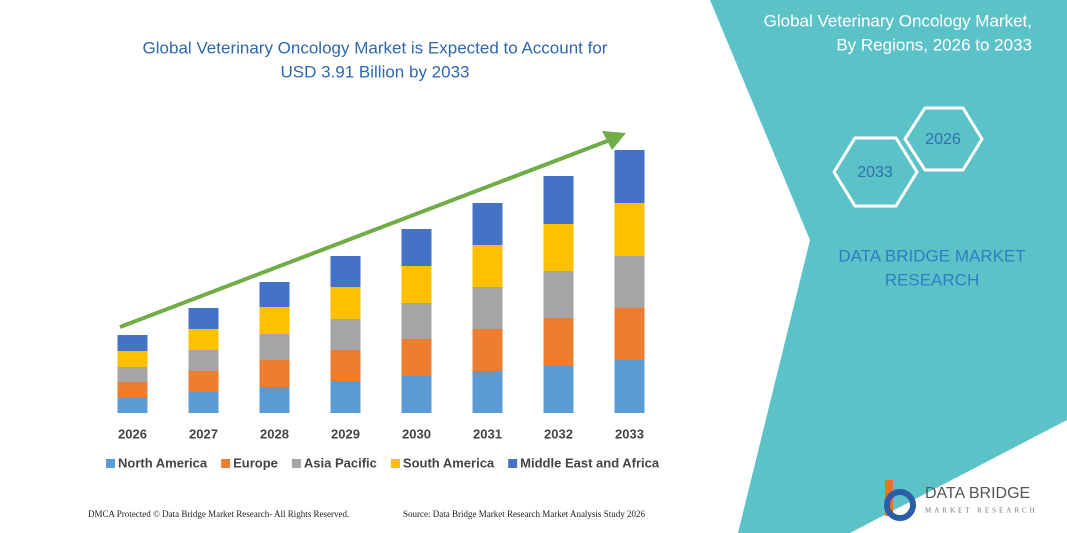  I want to click on x-tick-label: 2029, so click(345, 433).